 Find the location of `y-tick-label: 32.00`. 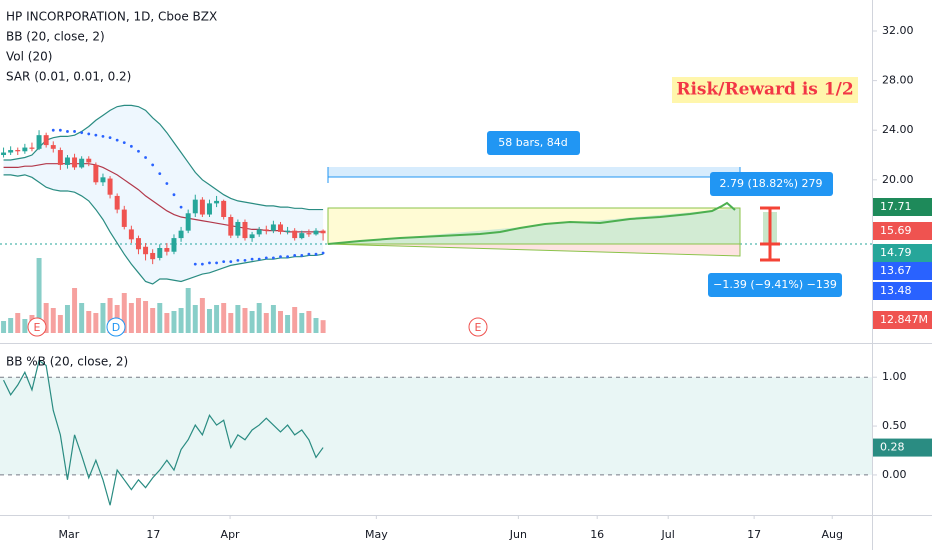

y-tick-label: 32.00 is located at coordinates (898, 30).